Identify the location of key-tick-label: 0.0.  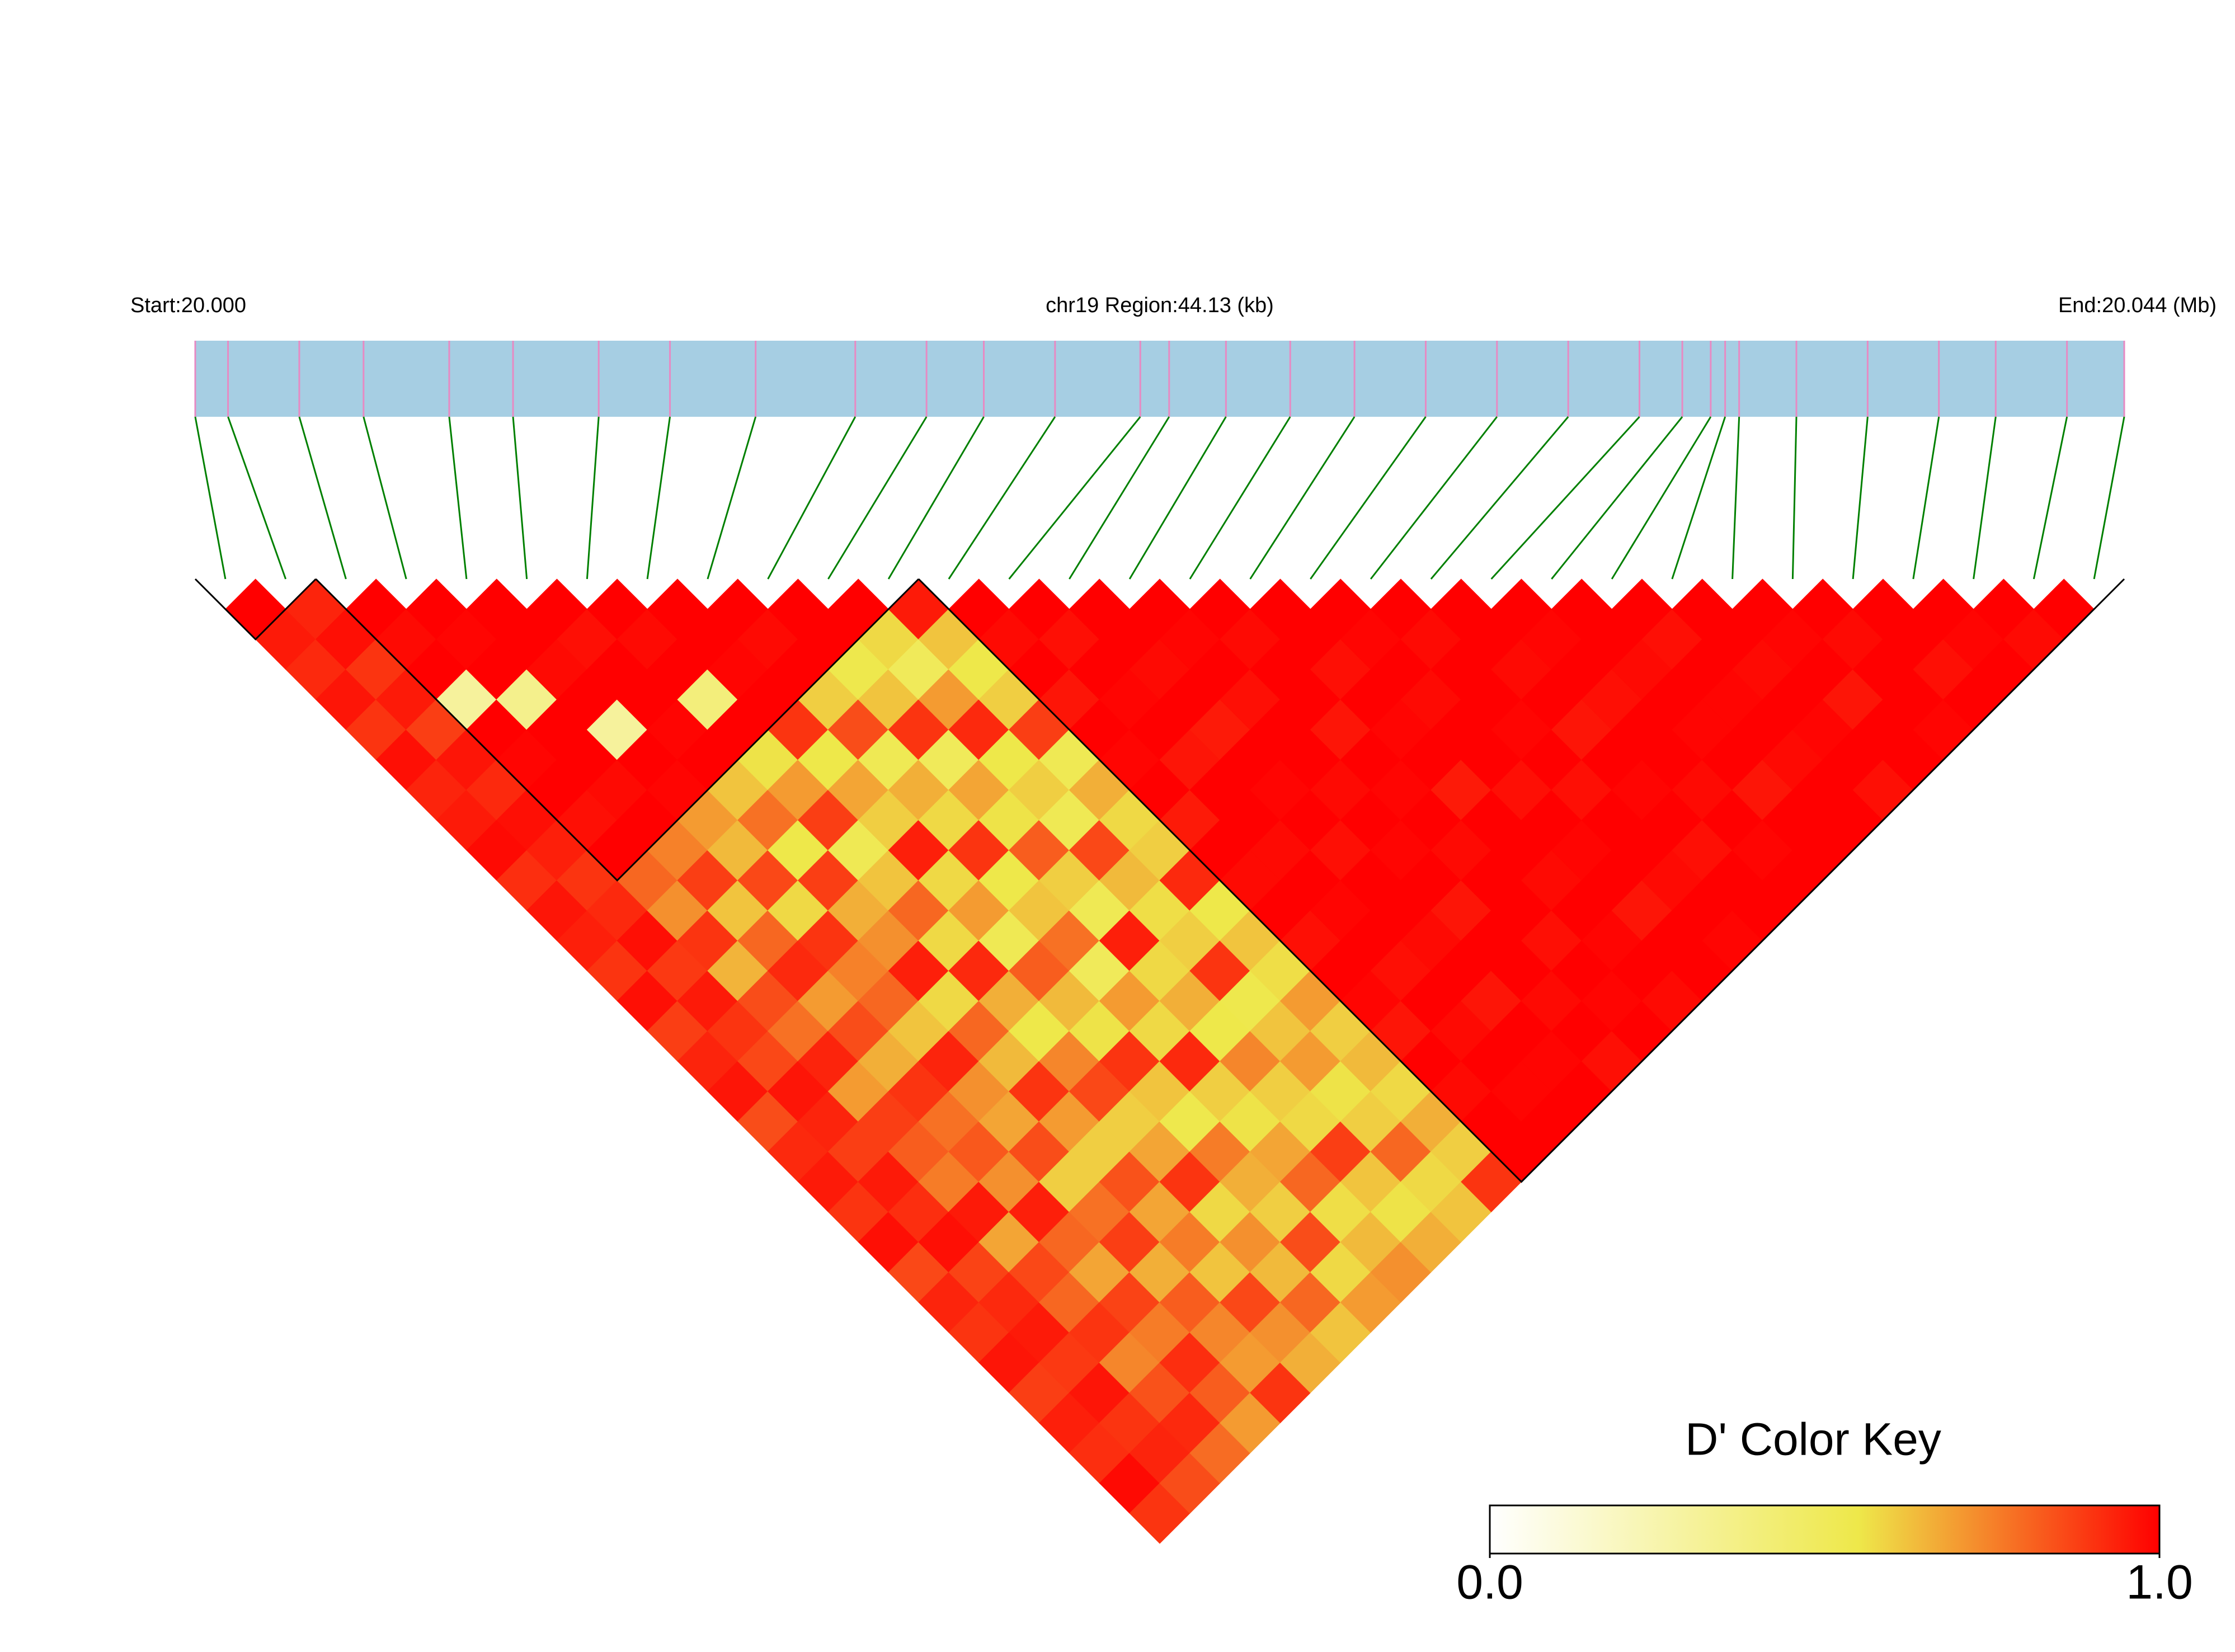
(1489, 1582).